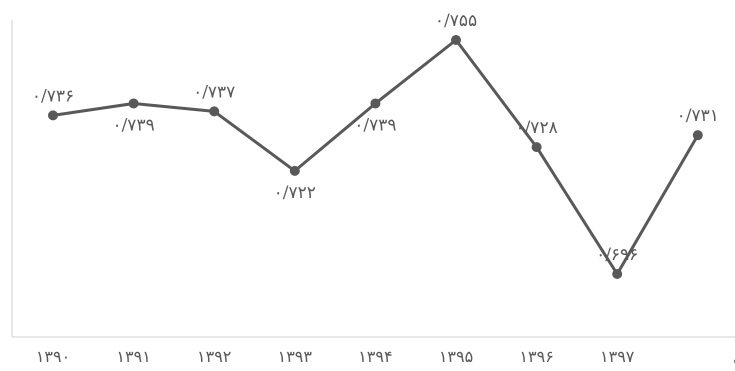 The image size is (735, 371). What do you see at coordinates (456, 356) in the screenshot?
I see `x-tick-label-6: ۱۳۹۵` at bounding box center [456, 356].